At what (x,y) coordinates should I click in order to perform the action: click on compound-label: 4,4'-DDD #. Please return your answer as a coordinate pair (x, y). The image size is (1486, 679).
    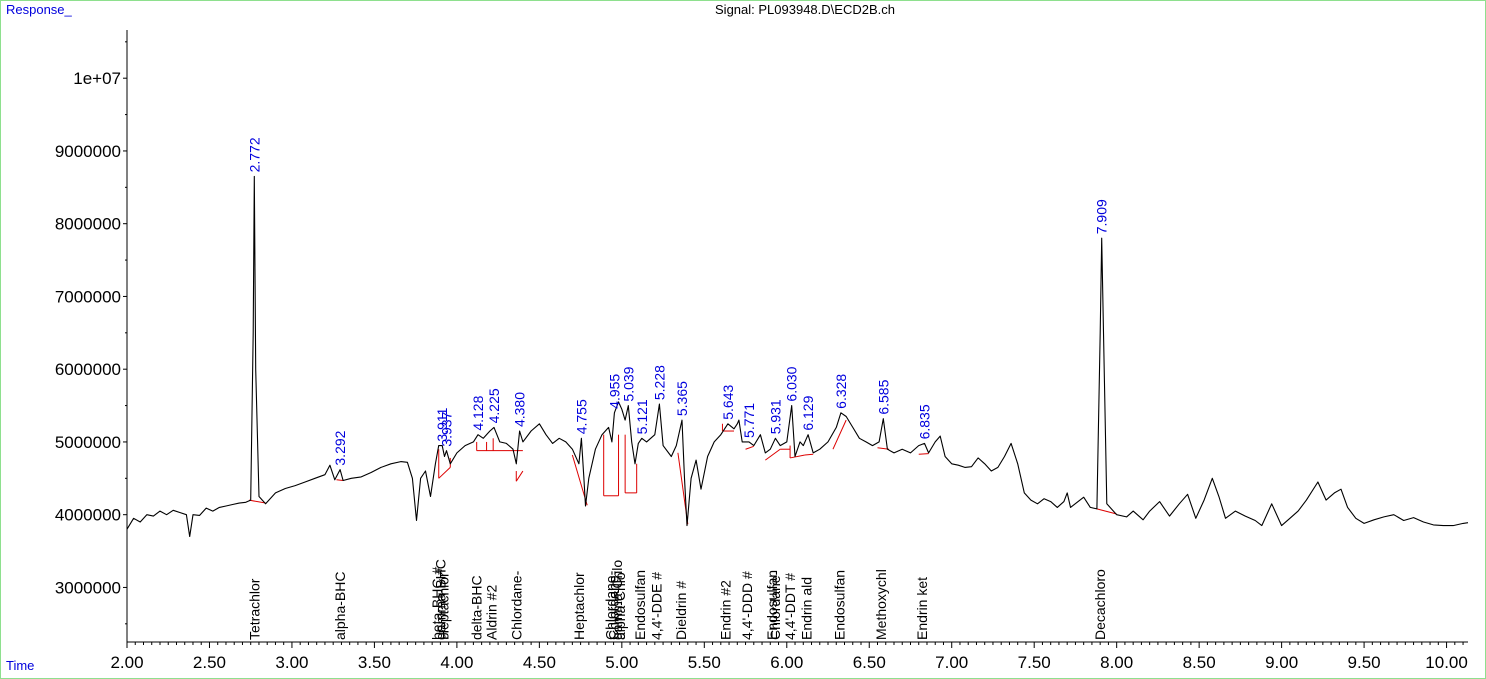
    Looking at the image, I should click on (747, 605).